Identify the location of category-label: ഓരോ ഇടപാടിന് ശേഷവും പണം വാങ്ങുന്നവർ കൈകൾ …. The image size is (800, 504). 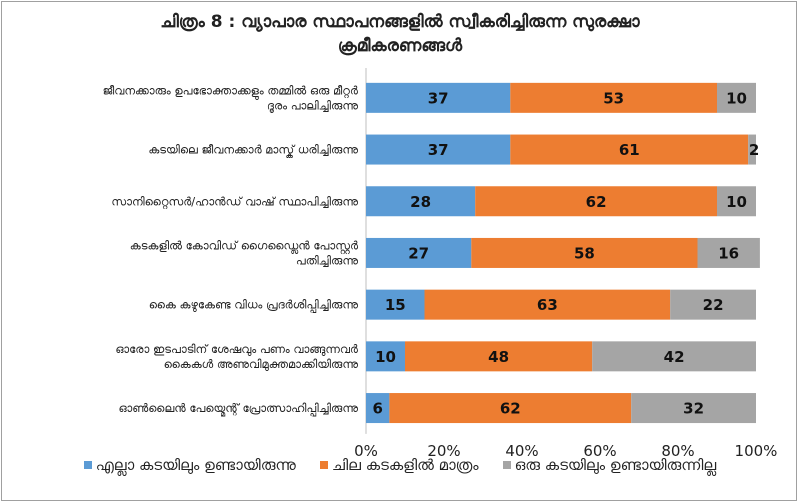
(237, 357).